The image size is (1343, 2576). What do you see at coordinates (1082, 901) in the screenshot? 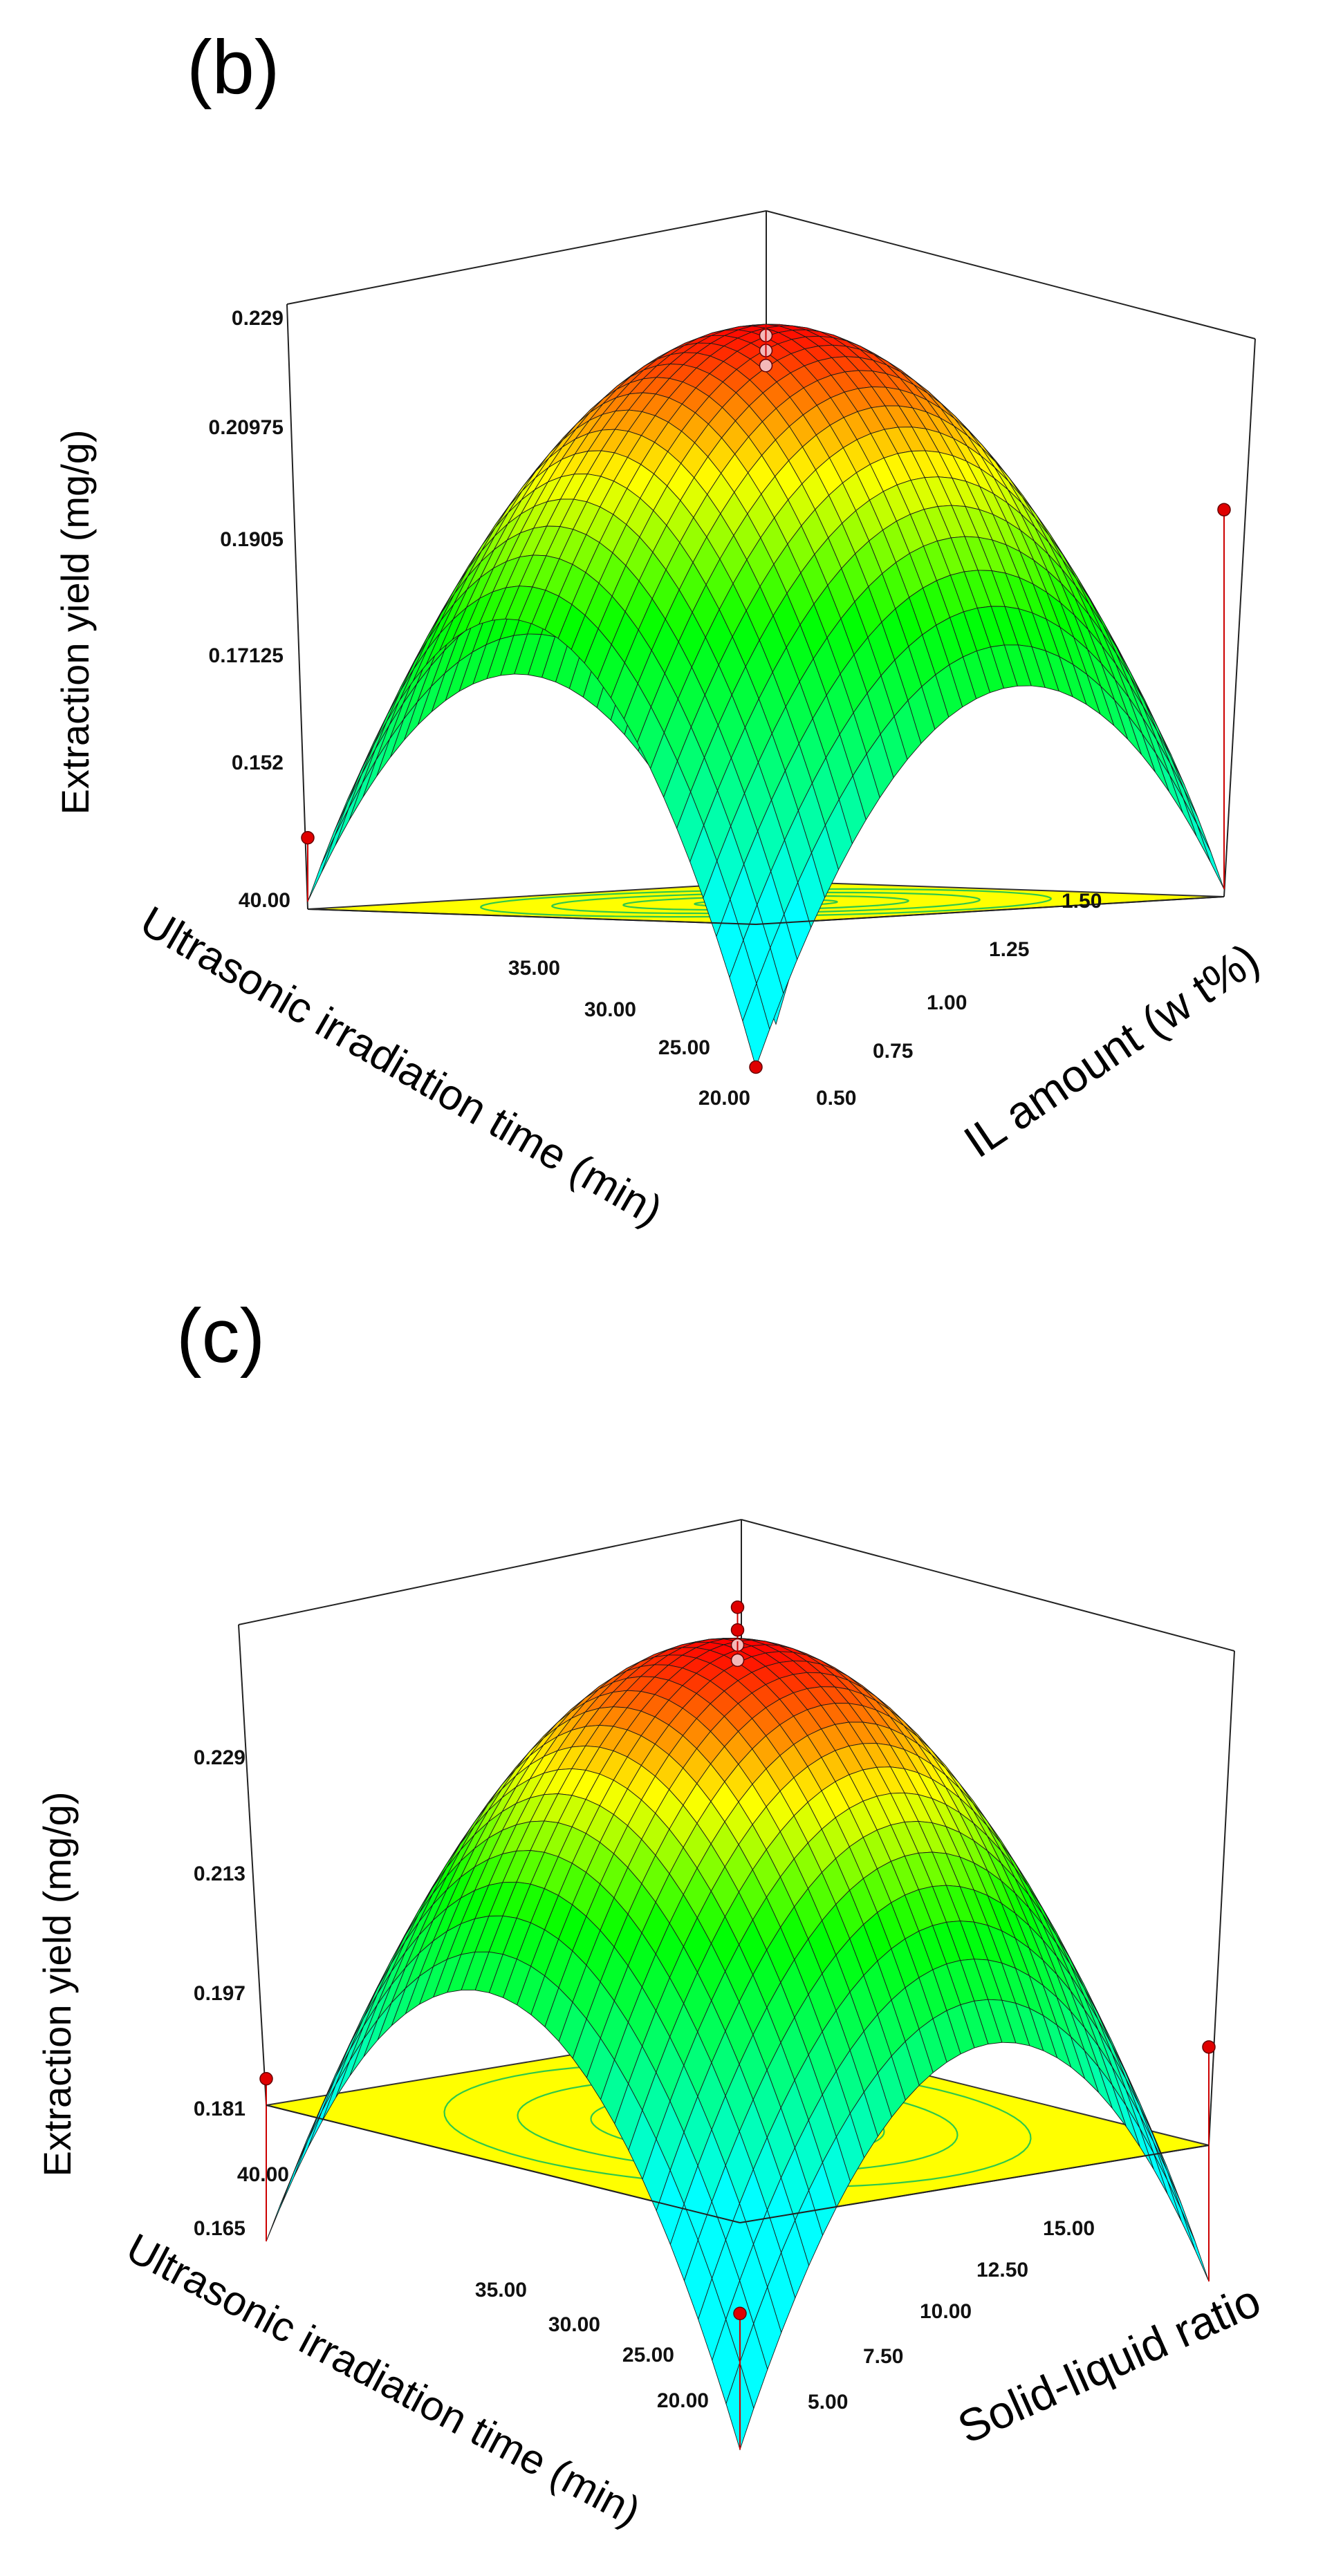
I see `y-tick-label: 1.50` at bounding box center [1082, 901].